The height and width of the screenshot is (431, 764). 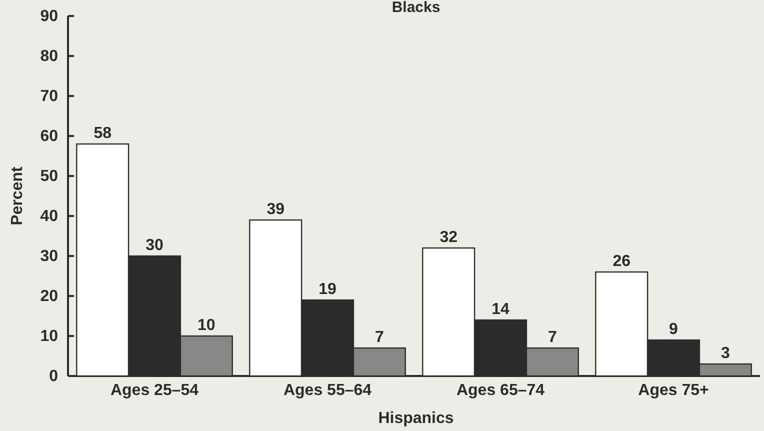 What do you see at coordinates (49, 137) in the screenshot?
I see `y-tick-label: 60` at bounding box center [49, 137].